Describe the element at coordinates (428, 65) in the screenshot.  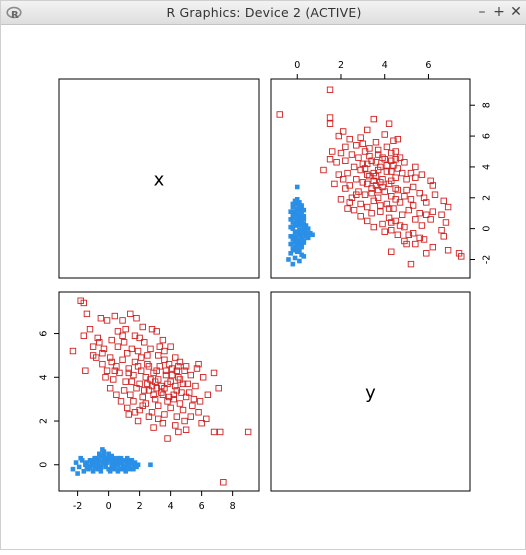
I see `top-axis-tick-label: 6` at that location.